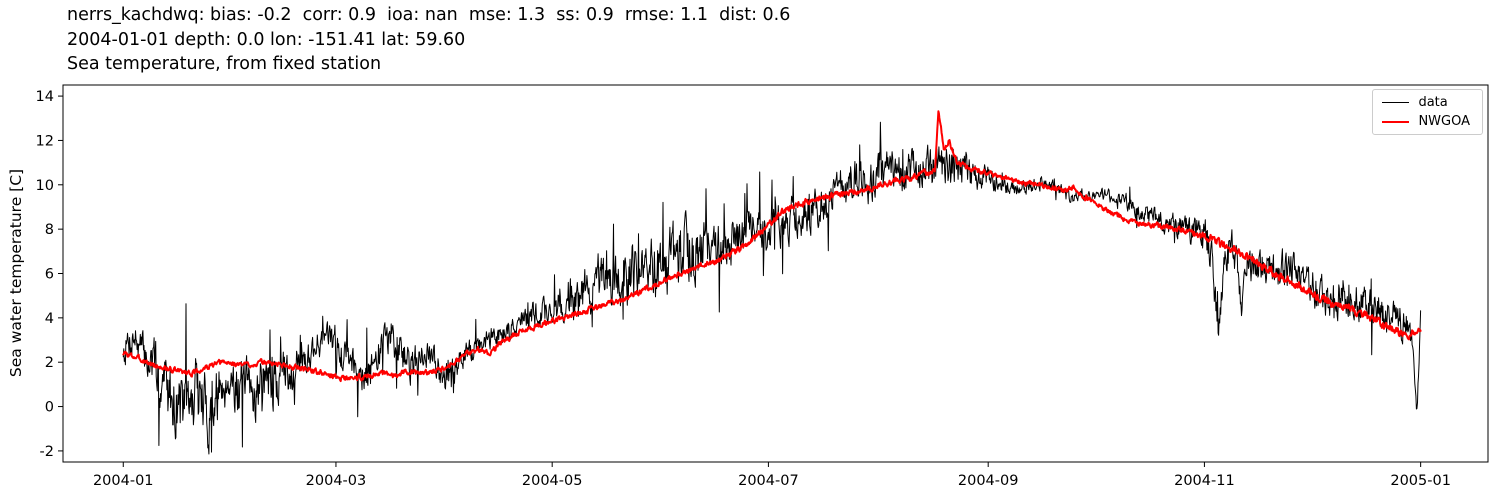  I want to click on legend-item-nwgoa: NWGOA, so click(1426, 121).